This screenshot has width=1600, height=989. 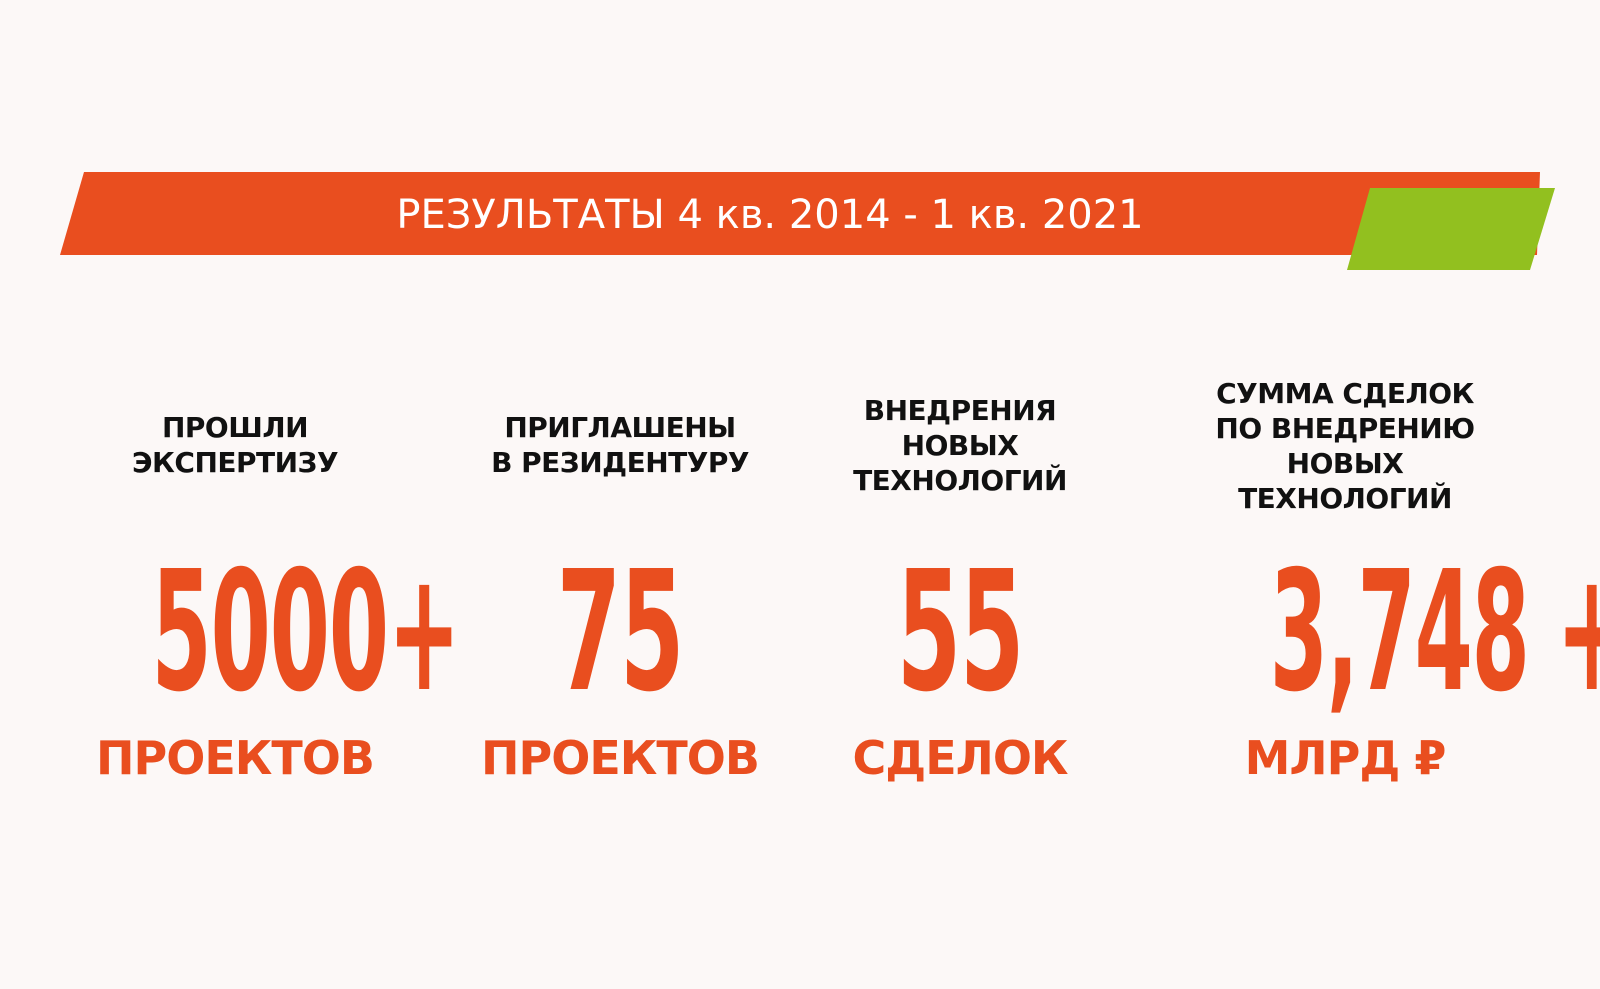 I want to click on stat-value-number: 5000+, so click(x=305, y=632).